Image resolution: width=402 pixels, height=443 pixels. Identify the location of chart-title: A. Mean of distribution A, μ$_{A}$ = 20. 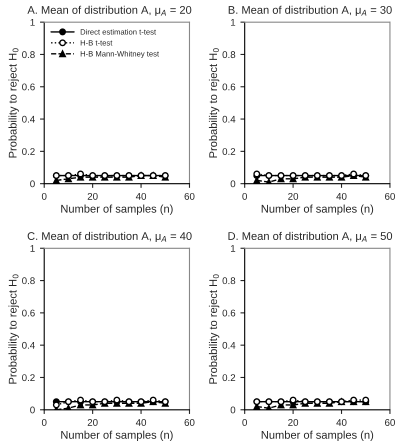
(109, 11).